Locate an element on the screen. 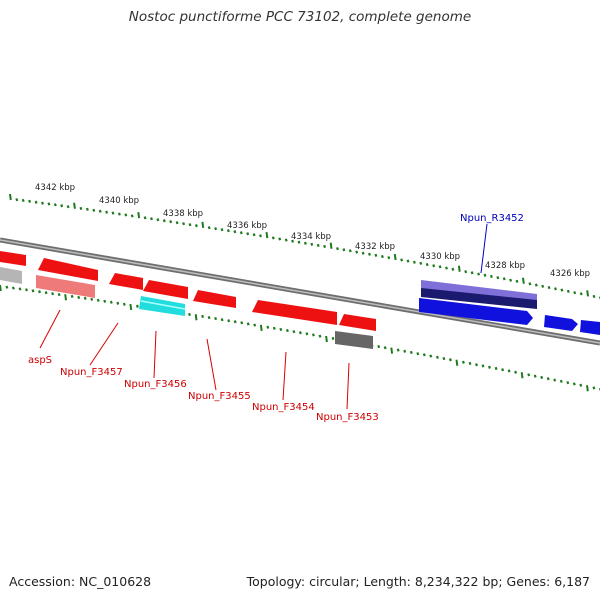 The width and height of the screenshot is (600, 600). gene-arrow-npun-r3452 is located at coordinates (476, 311).